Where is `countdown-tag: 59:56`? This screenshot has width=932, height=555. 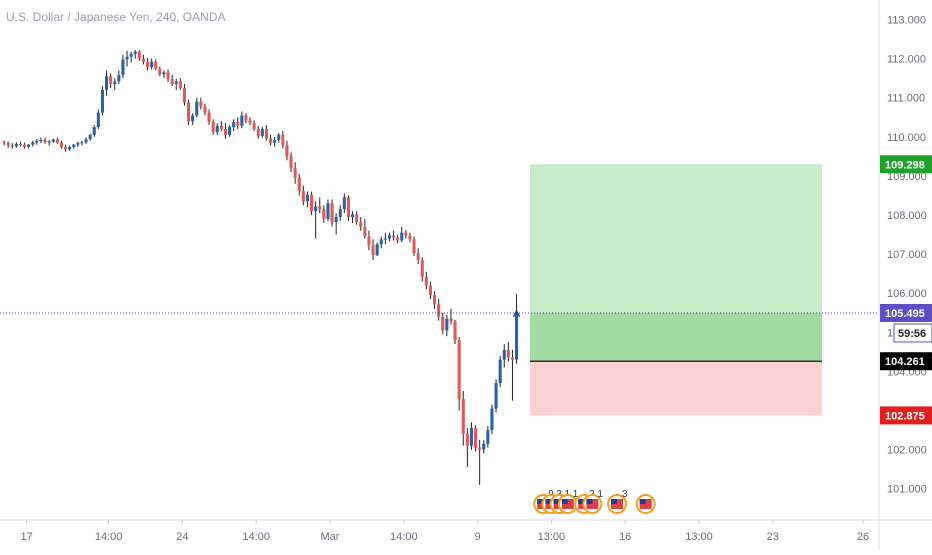
countdown-tag: 59:56 is located at coordinates (912, 334).